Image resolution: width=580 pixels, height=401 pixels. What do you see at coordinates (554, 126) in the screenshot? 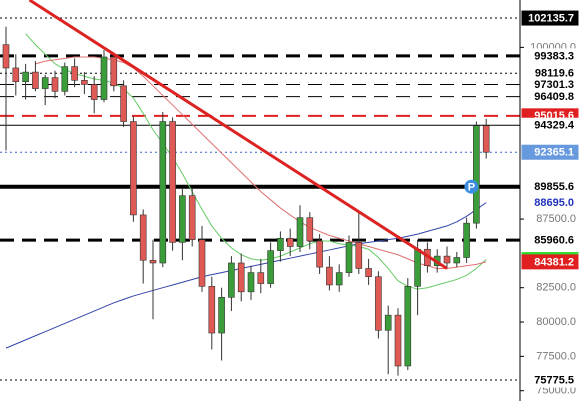
I see `price-label: 94329.4` at bounding box center [554, 126].